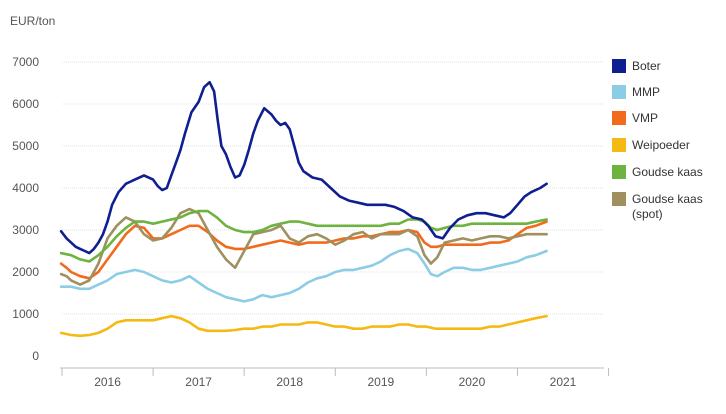 This screenshot has height=414, width=726. What do you see at coordinates (25, 188) in the screenshot?
I see `y-tick-label: 4000` at bounding box center [25, 188].